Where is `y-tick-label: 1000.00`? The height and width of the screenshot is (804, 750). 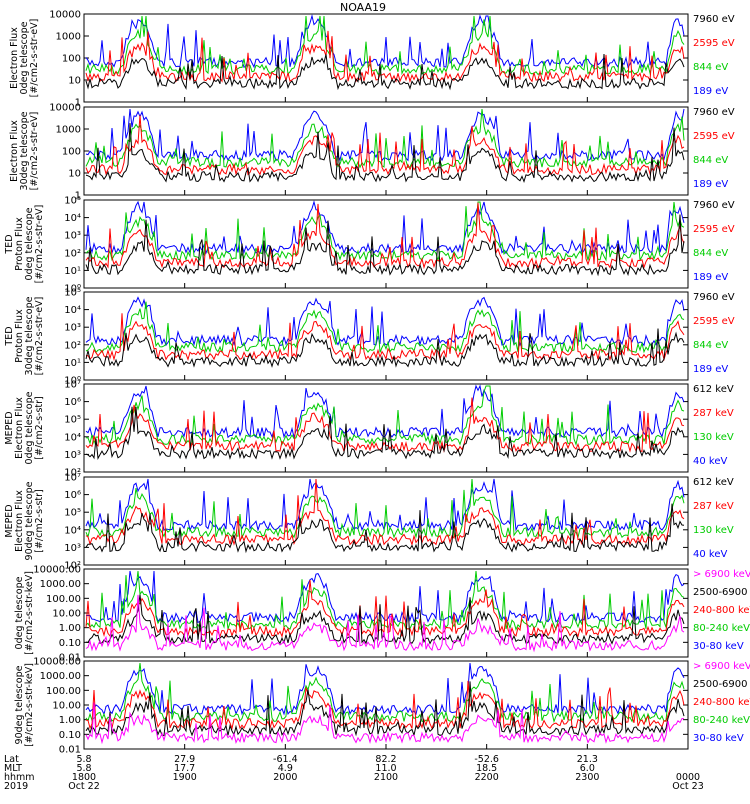 y-tick-label: 1000.00 is located at coordinates (60, 584).